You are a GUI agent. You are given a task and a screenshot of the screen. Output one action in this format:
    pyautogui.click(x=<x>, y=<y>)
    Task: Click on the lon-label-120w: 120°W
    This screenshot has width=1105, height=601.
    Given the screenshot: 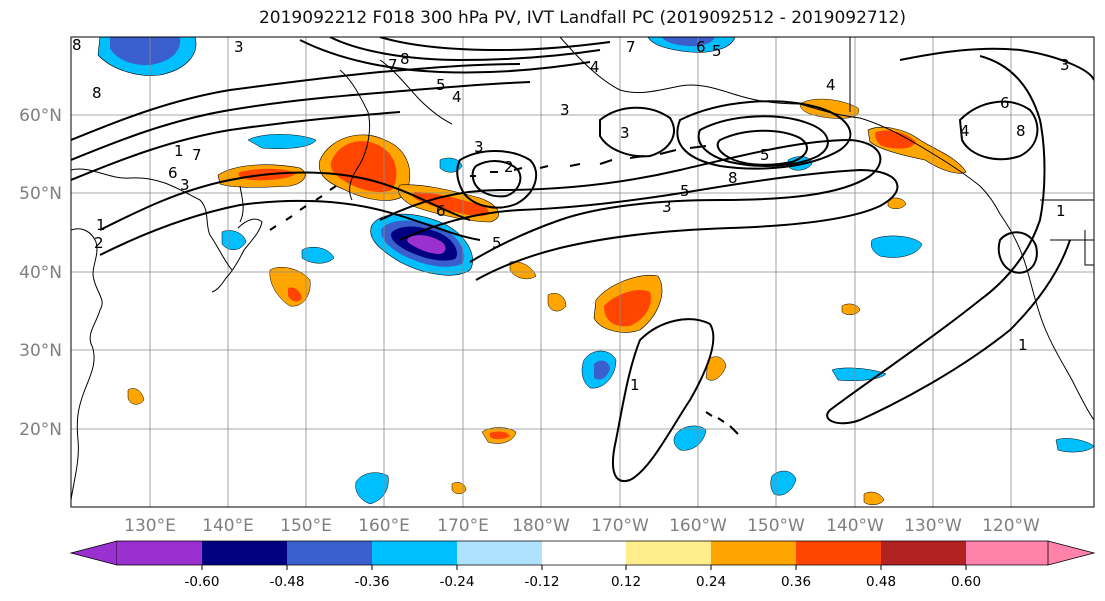 What is the action you would take?
    pyautogui.click(x=1011, y=526)
    